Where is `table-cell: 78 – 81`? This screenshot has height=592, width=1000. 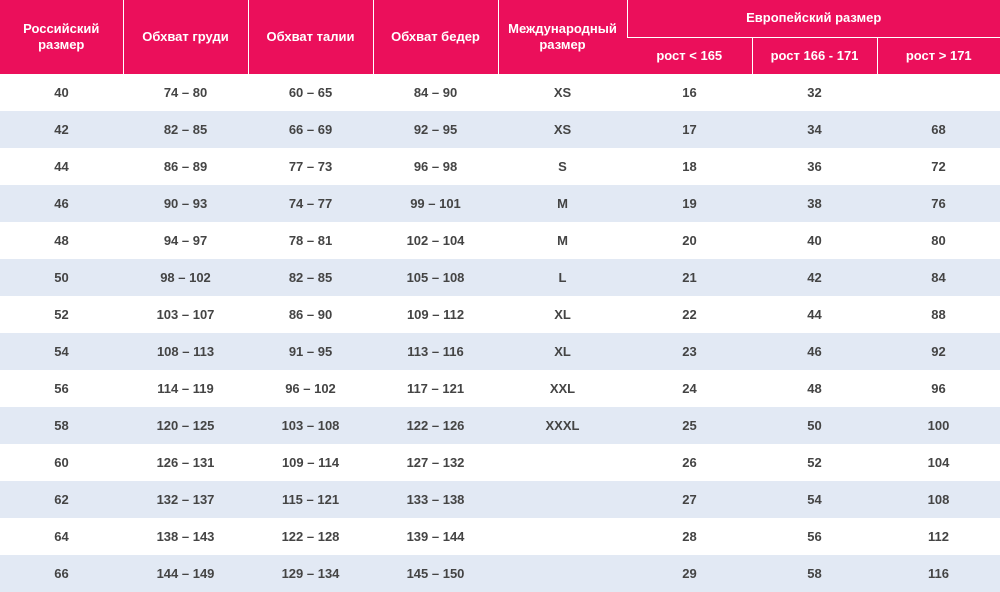 table-cell: 78 – 81 is located at coordinates (310, 240).